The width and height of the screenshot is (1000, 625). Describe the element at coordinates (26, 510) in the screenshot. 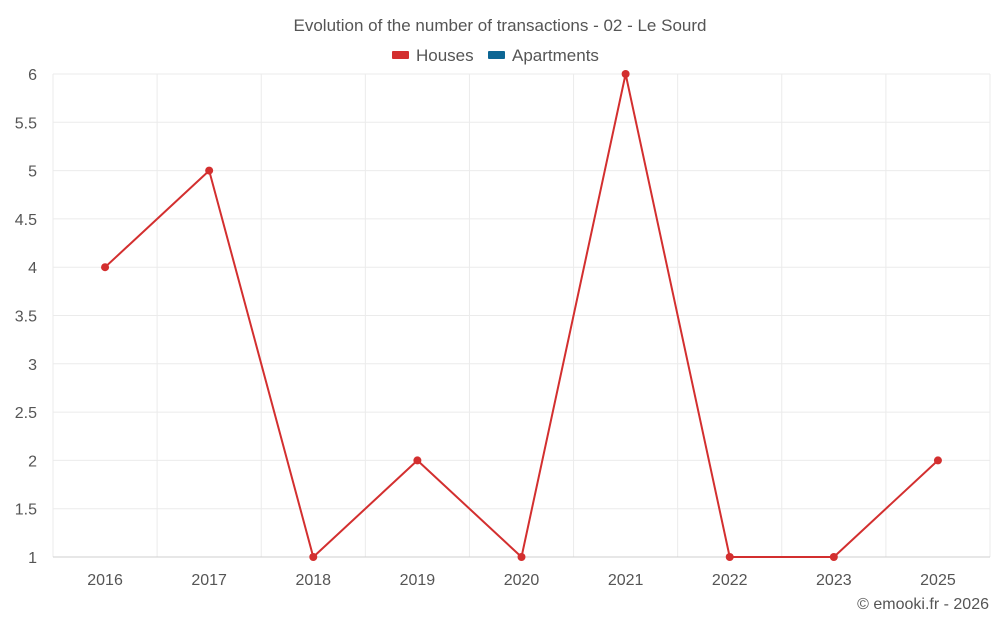

I see `y-tick-label: 1.5` at that location.